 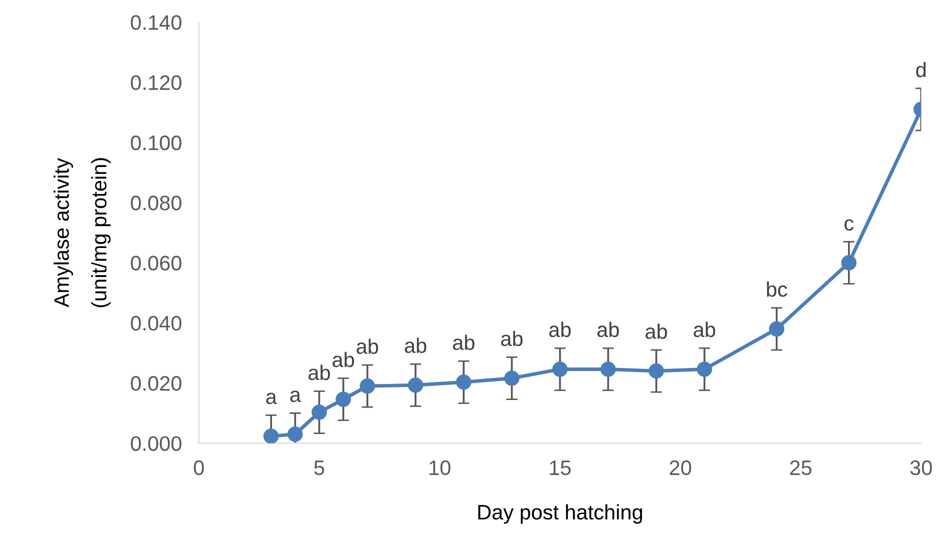 I want to click on annotation: bc, so click(x=777, y=289).